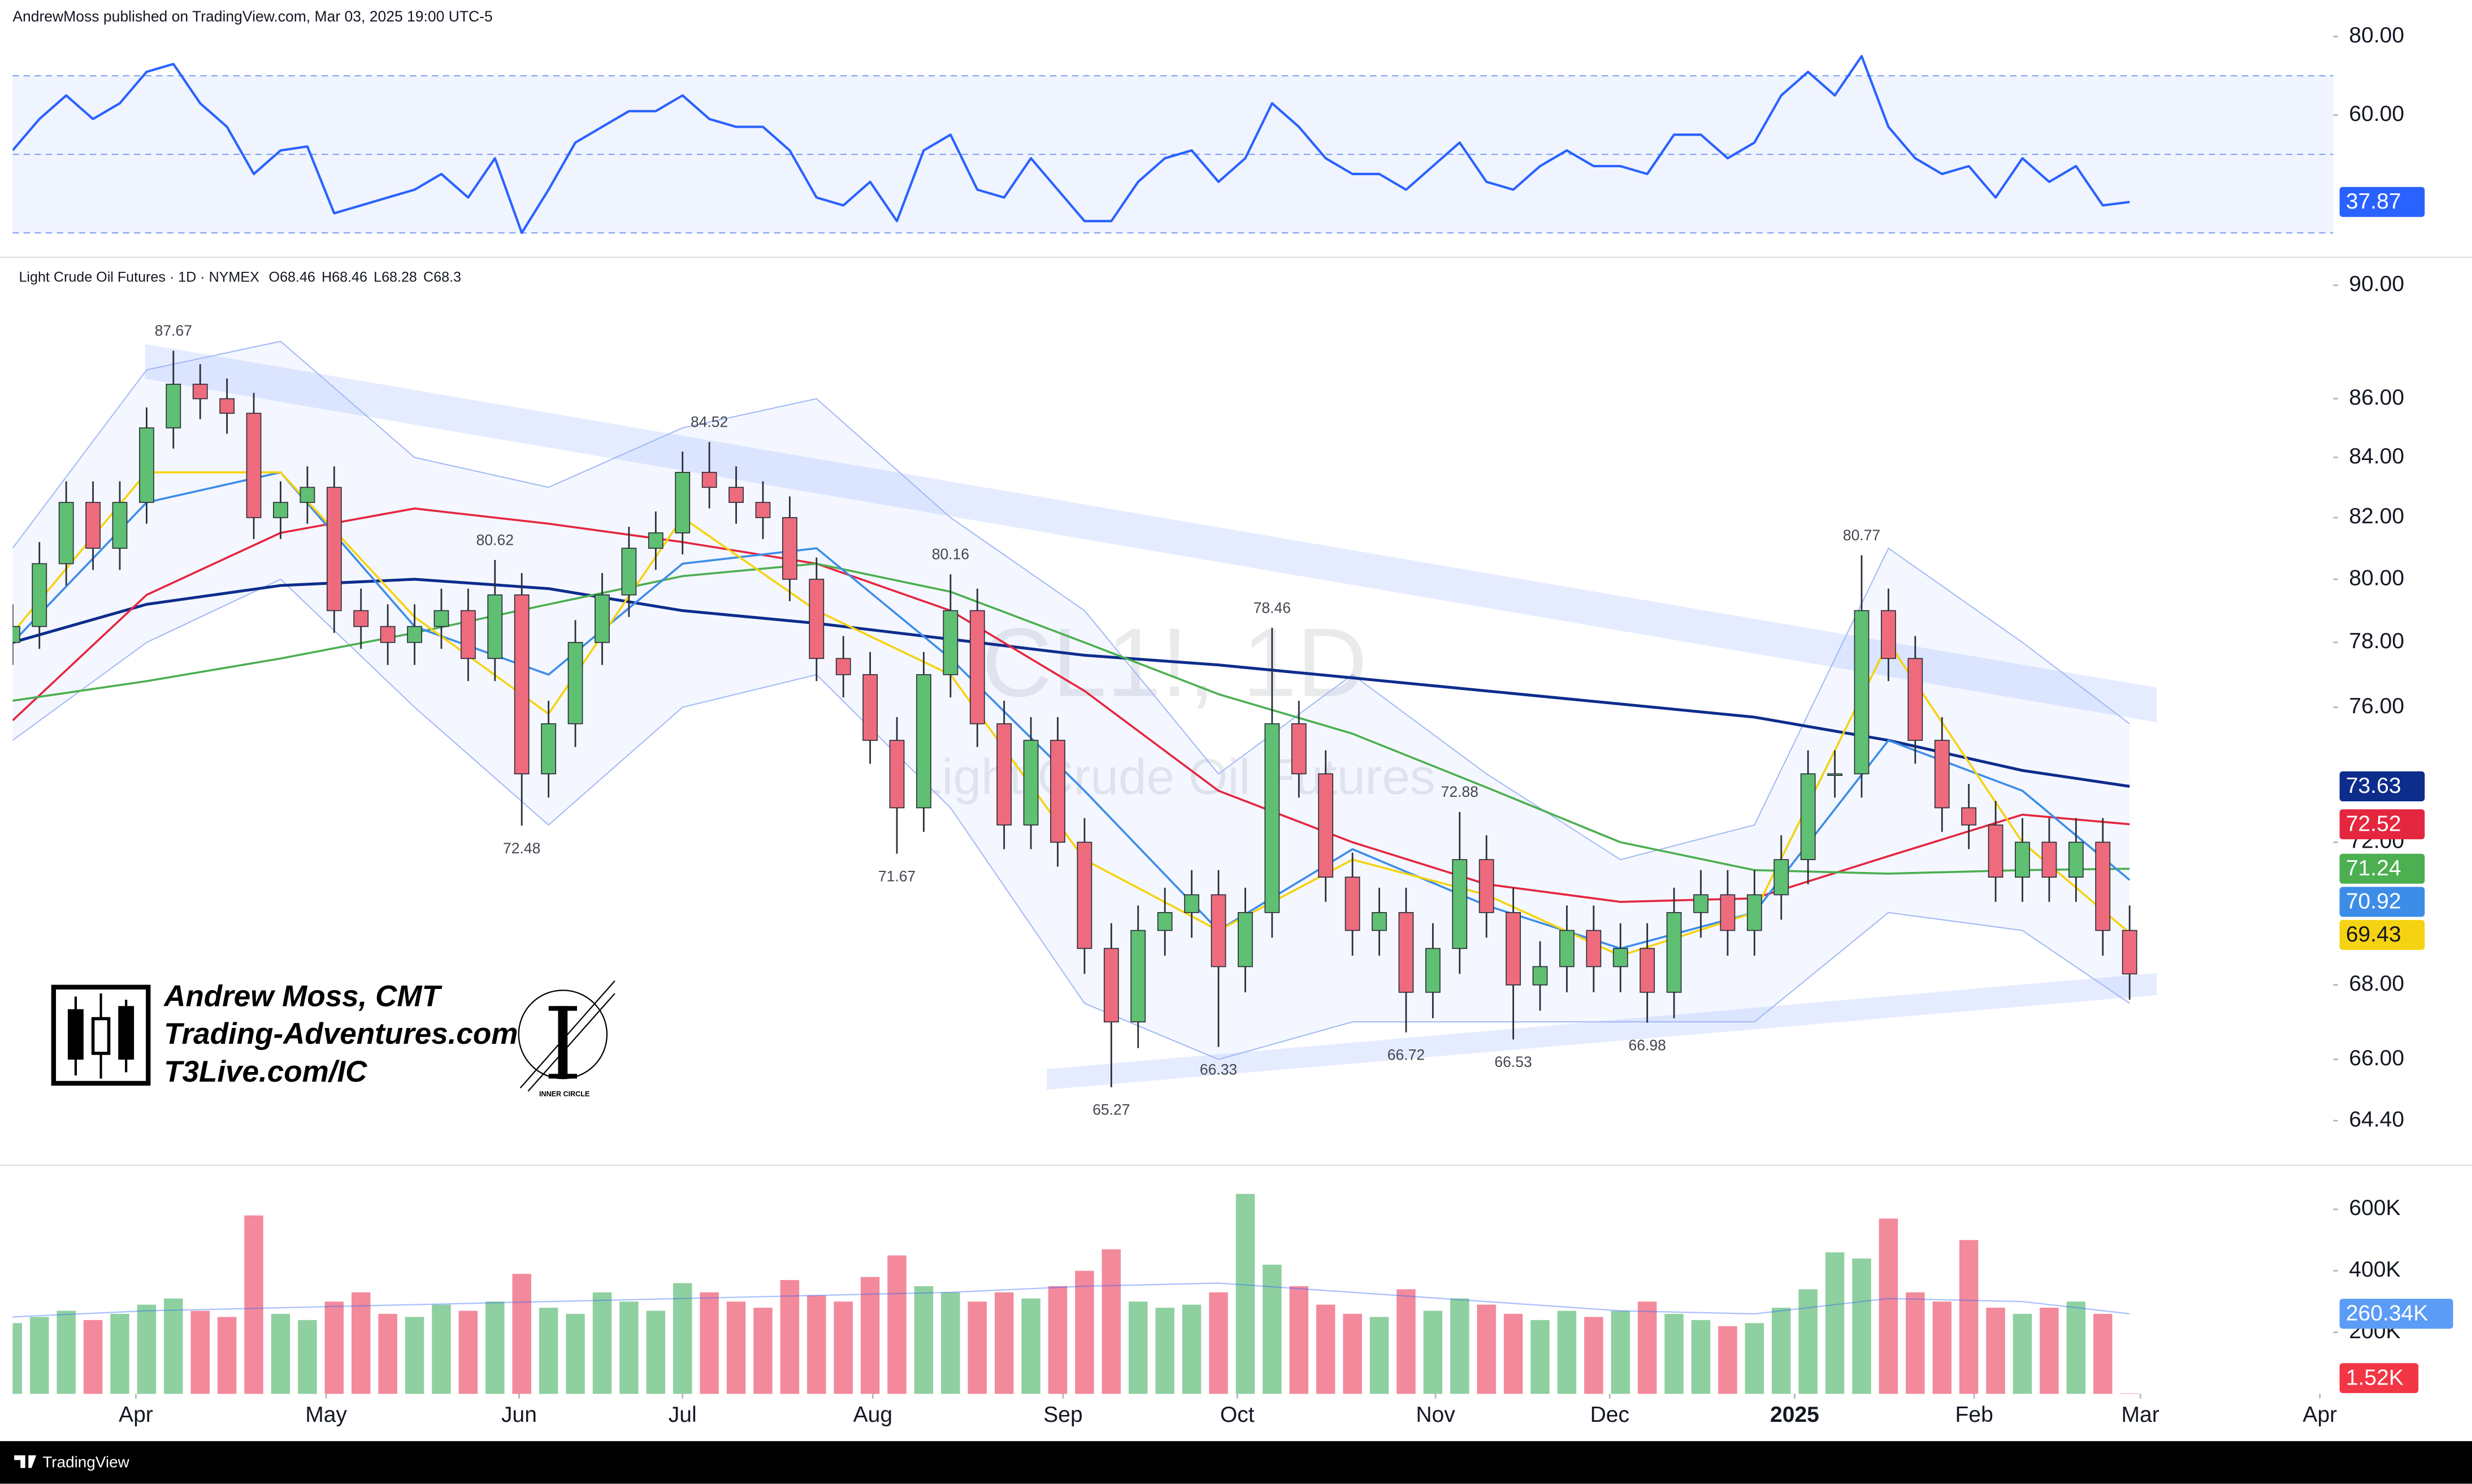 The image size is (2472, 1484). Describe the element at coordinates (1071, 1300) in the screenshot. I see `volume-ma` at that location.